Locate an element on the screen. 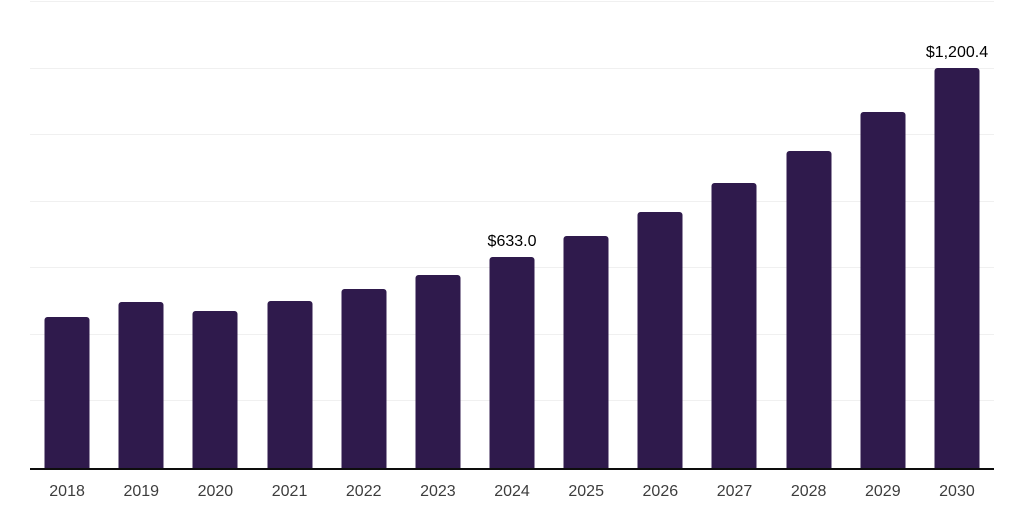  bar-column-2025 is located at coordinates (586, 235).